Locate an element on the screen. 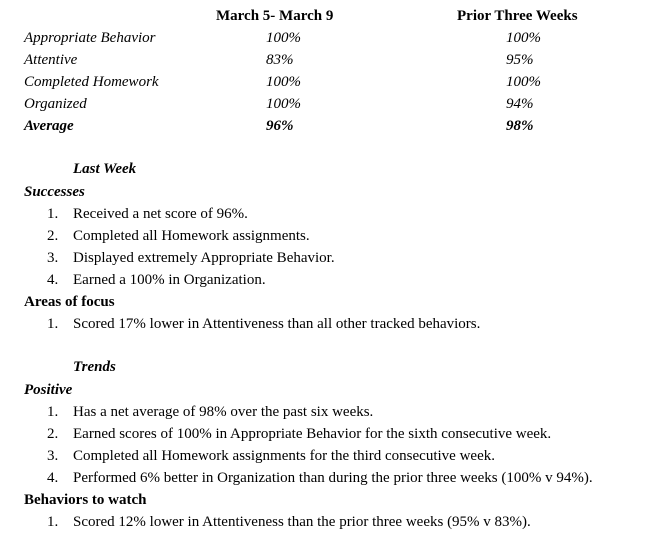 This screenshot has height=542, width=651. average-label: Average is located at coordinates (49, 126).